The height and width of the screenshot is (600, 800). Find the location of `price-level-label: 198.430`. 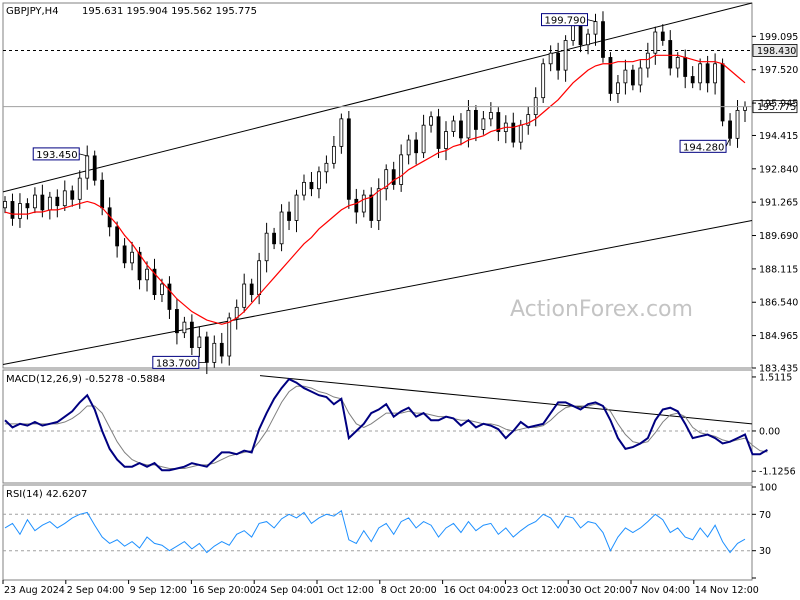

price-level-label: 198.430 is located at coordinates (776, 51).